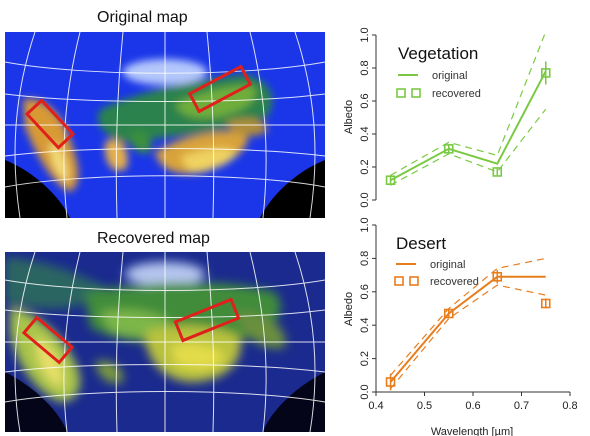 This screenshot has height=436, width=590. I want to click on x-tick-label: 0.6, so click(472, 406).